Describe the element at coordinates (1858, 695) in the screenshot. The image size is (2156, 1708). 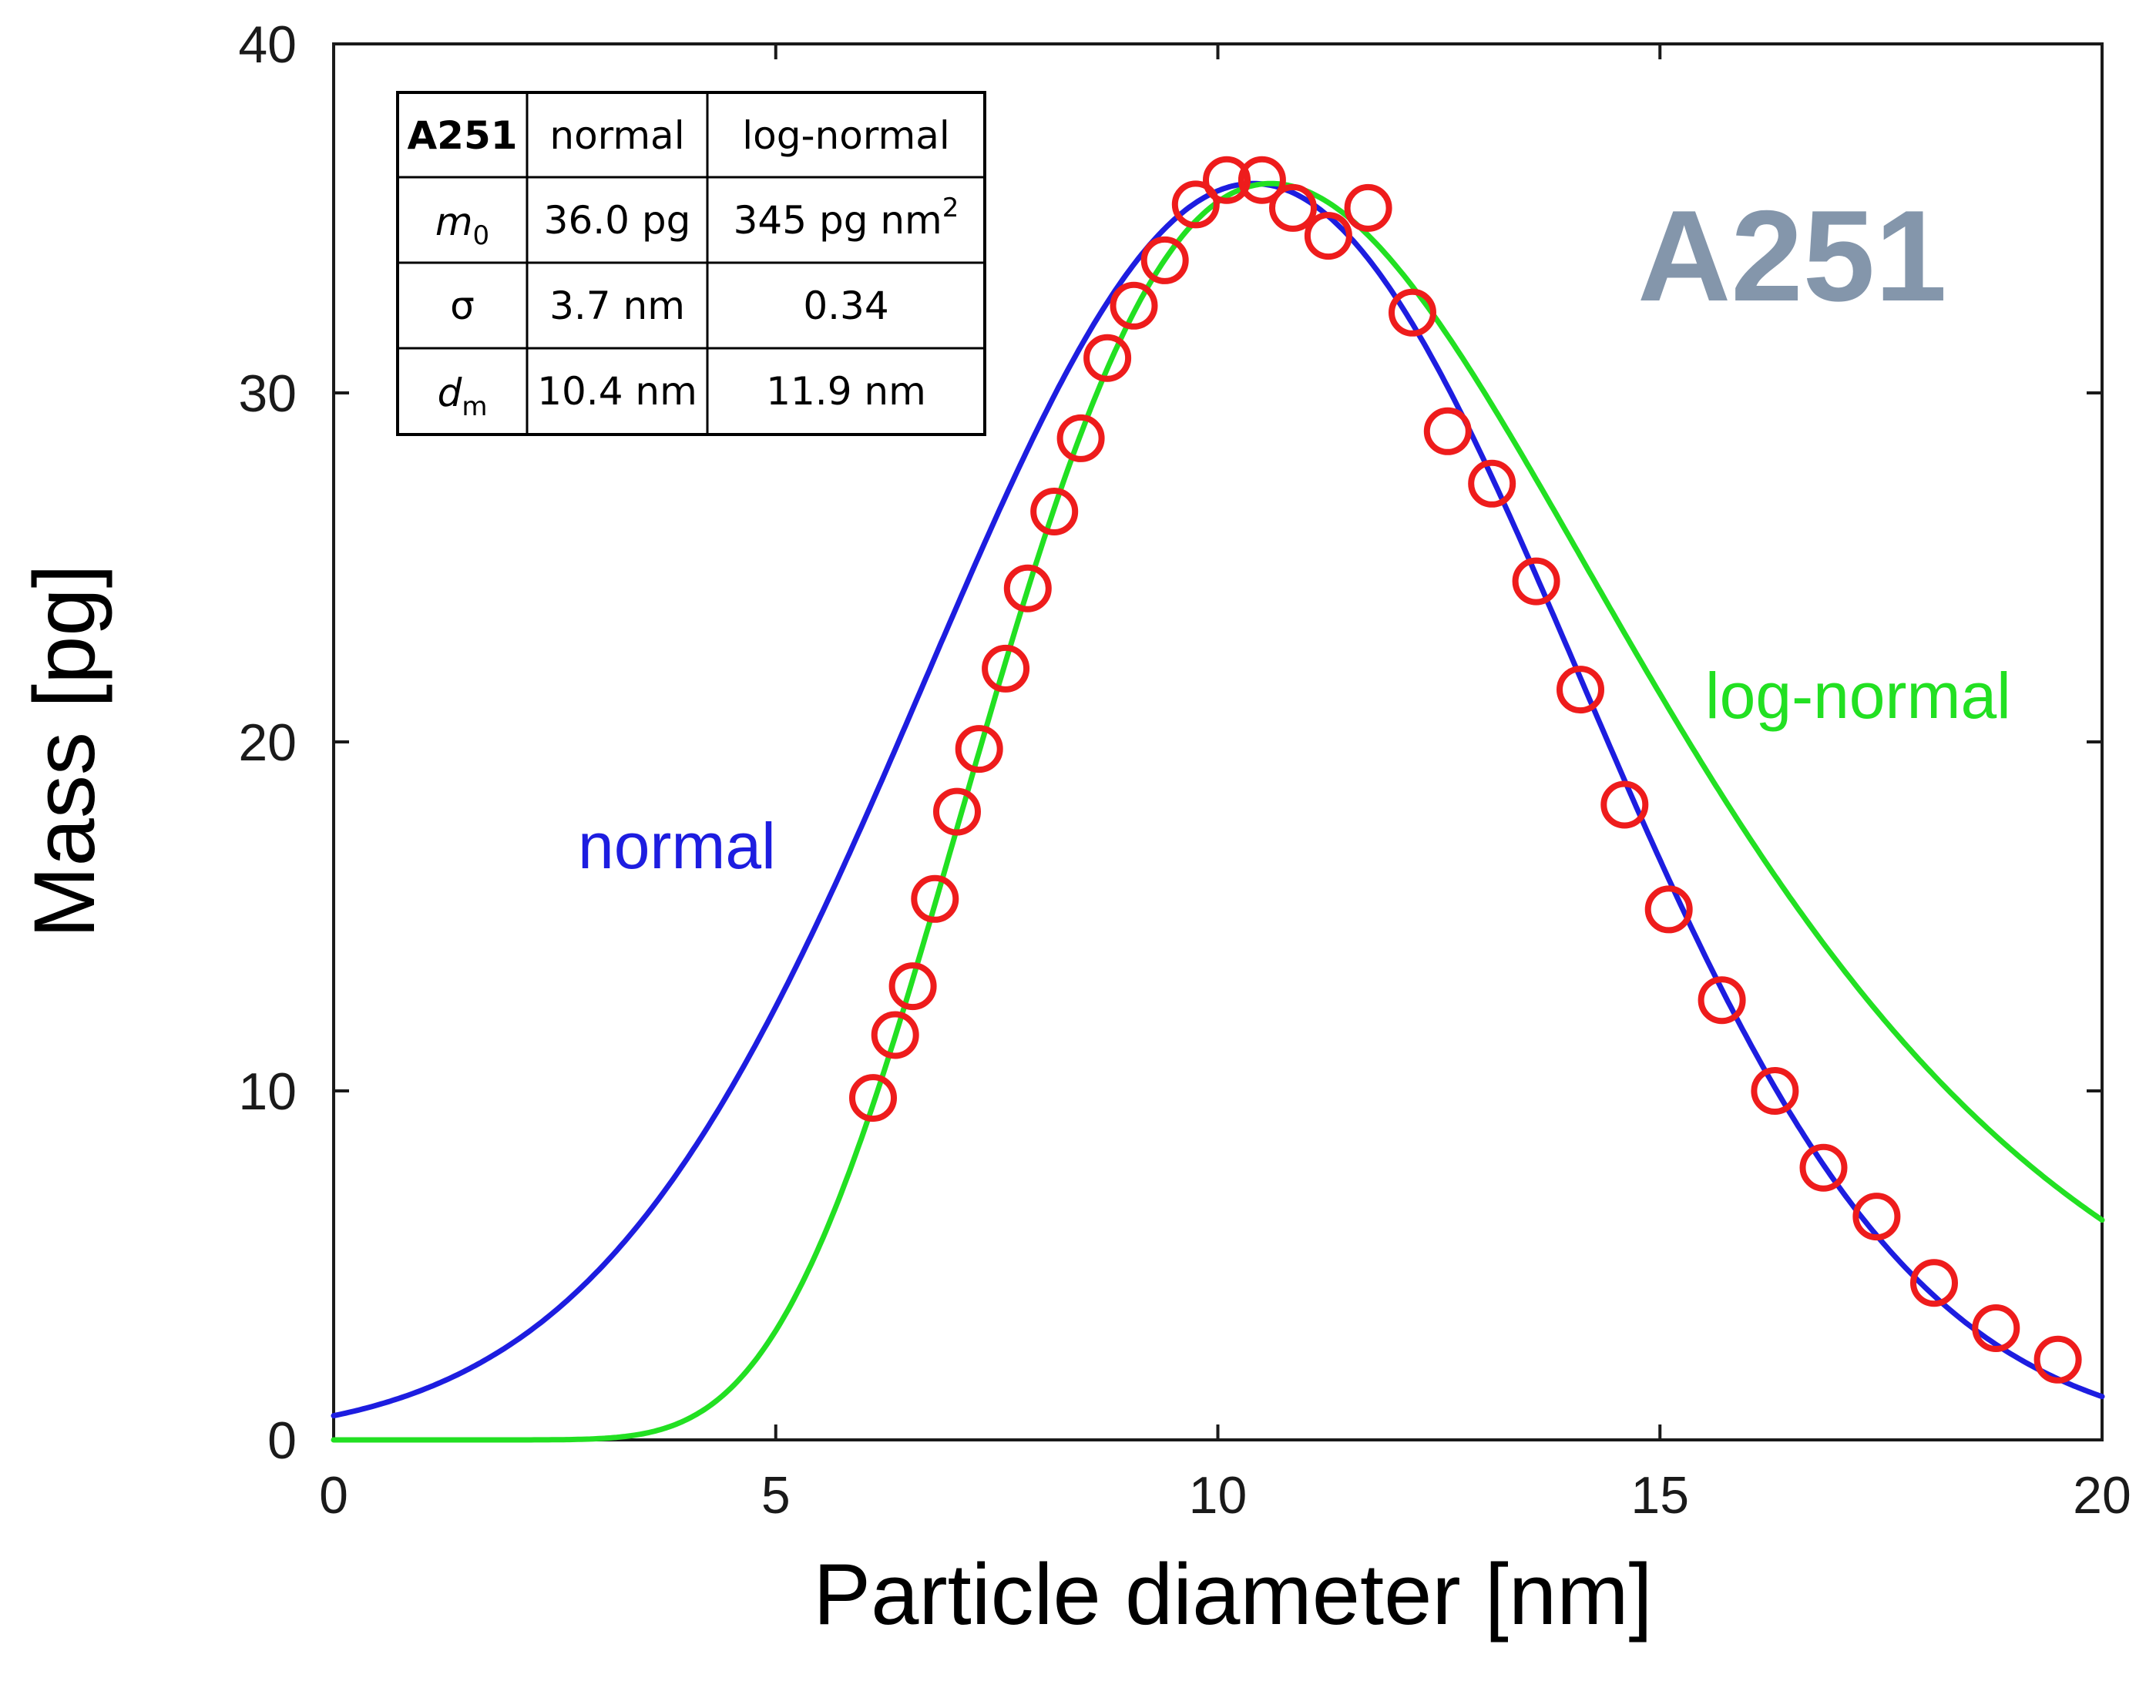
I see `lognormal-series-label: log-normal` at that location.